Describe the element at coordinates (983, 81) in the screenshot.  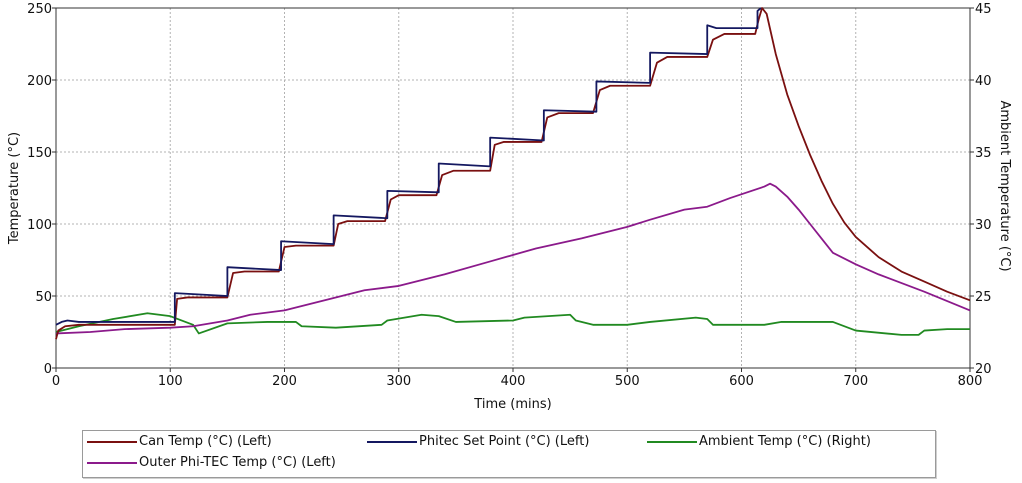
I see `y2-tick-label: 40` at that location.